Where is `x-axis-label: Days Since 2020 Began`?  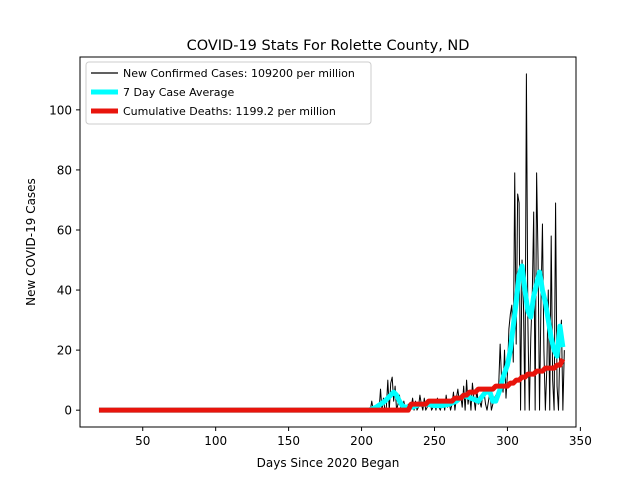 x-axis-label: Days Since 2020 Began is located at coordinates (328, 463).